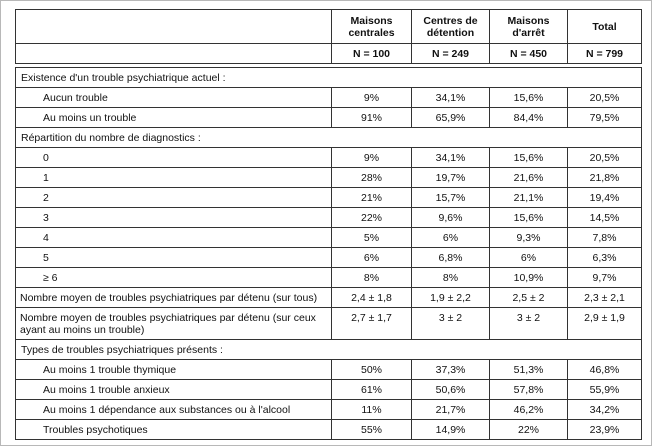  Describe the element at coordinates (604, 177) in the screenshot. I see `value-cell: 21,8%` at that location.